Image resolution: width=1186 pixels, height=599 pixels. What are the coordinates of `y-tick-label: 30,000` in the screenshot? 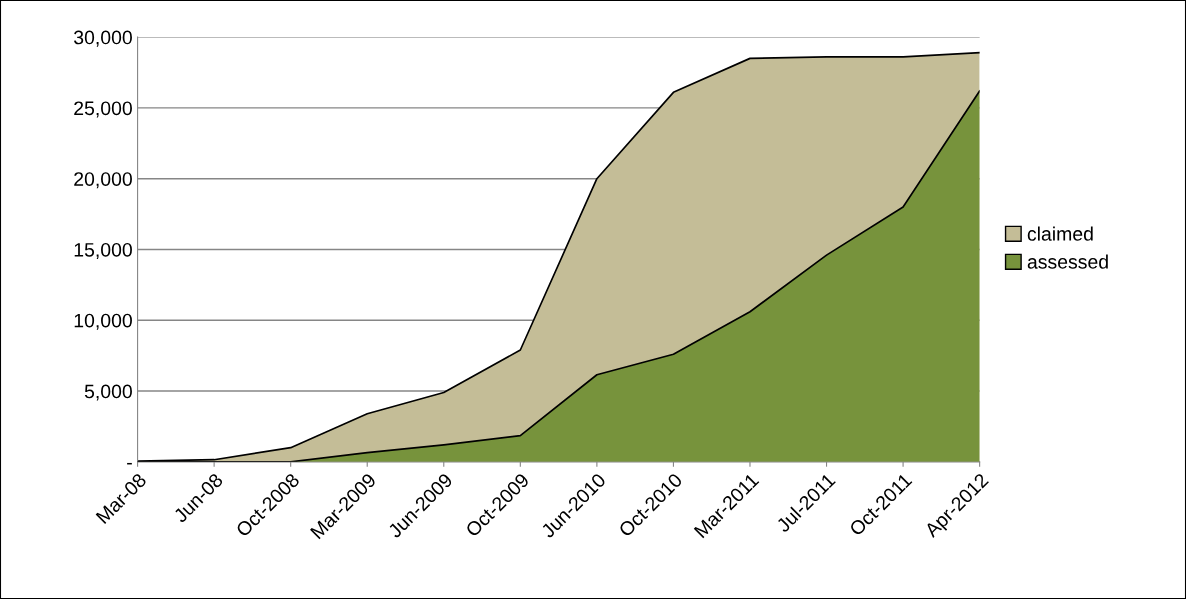 It's located at (102, 38).